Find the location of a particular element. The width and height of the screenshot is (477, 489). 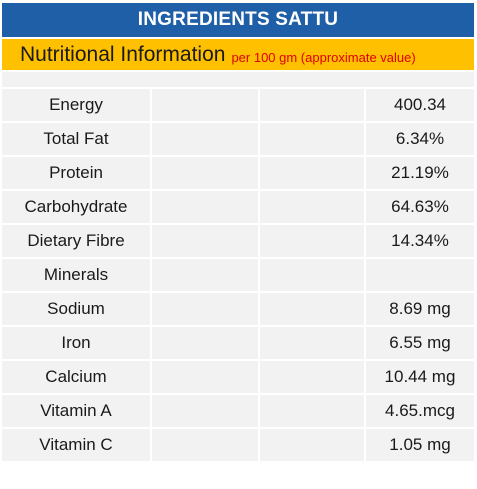

nutrient-value: 21.19% is located at coordinates (420, 174).